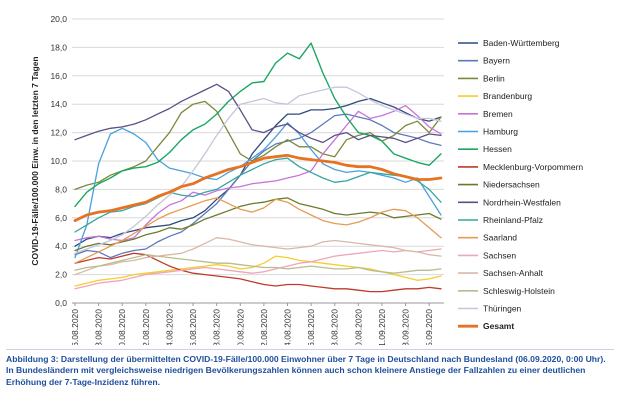 This screenshot has width=620, height=408. Describe the element at coordinates (58, 19) in the screenshot. I see `y-tick-label: 20,0` at that location.